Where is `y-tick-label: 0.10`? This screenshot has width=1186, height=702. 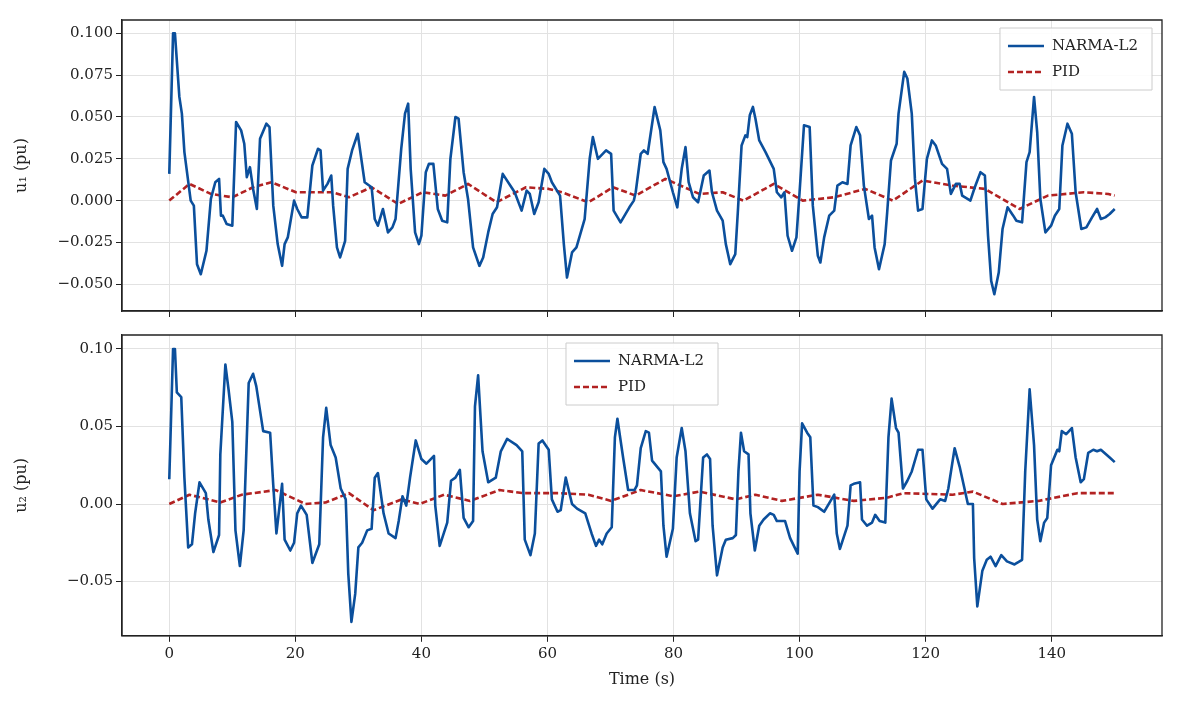 y-tick-label: 0.10 is located at coordinates (96, 347).